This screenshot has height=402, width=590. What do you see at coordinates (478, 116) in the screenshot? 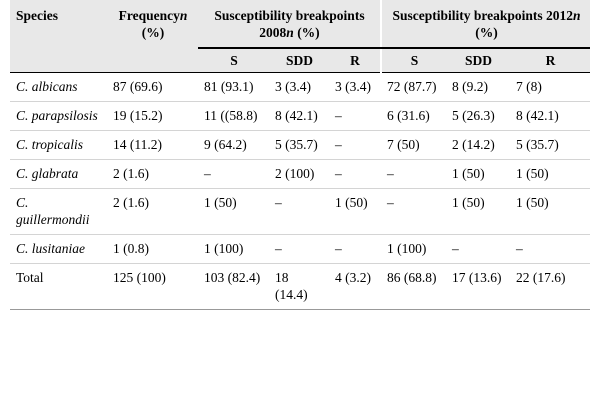
I see `sdd2012-cell: 5 (26.3)` at bounding box center [478, 116].